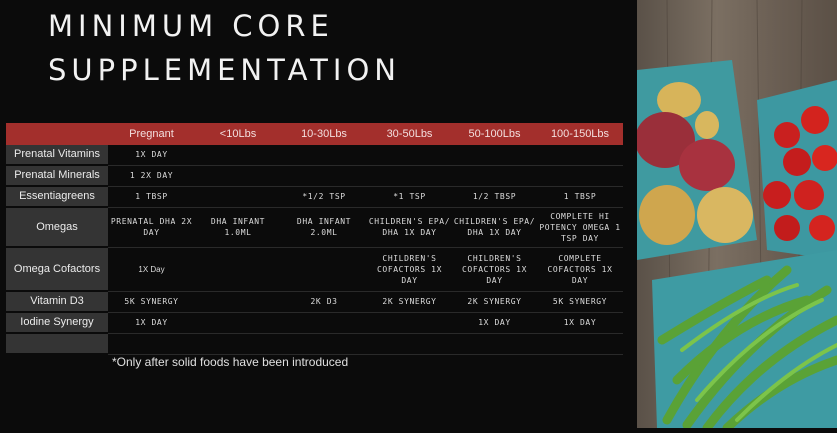  I want to click on table-cell: 1 2X DAY, so click(151, 176).